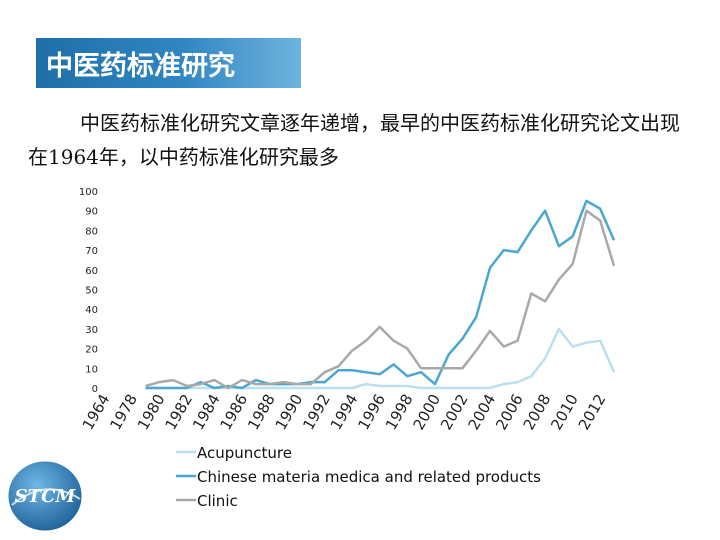 This screenshot has height=540, width=720. Describe the element at coordinates (234, 412) in the screenshot. I see `x-tick-label: 1986` at that location.